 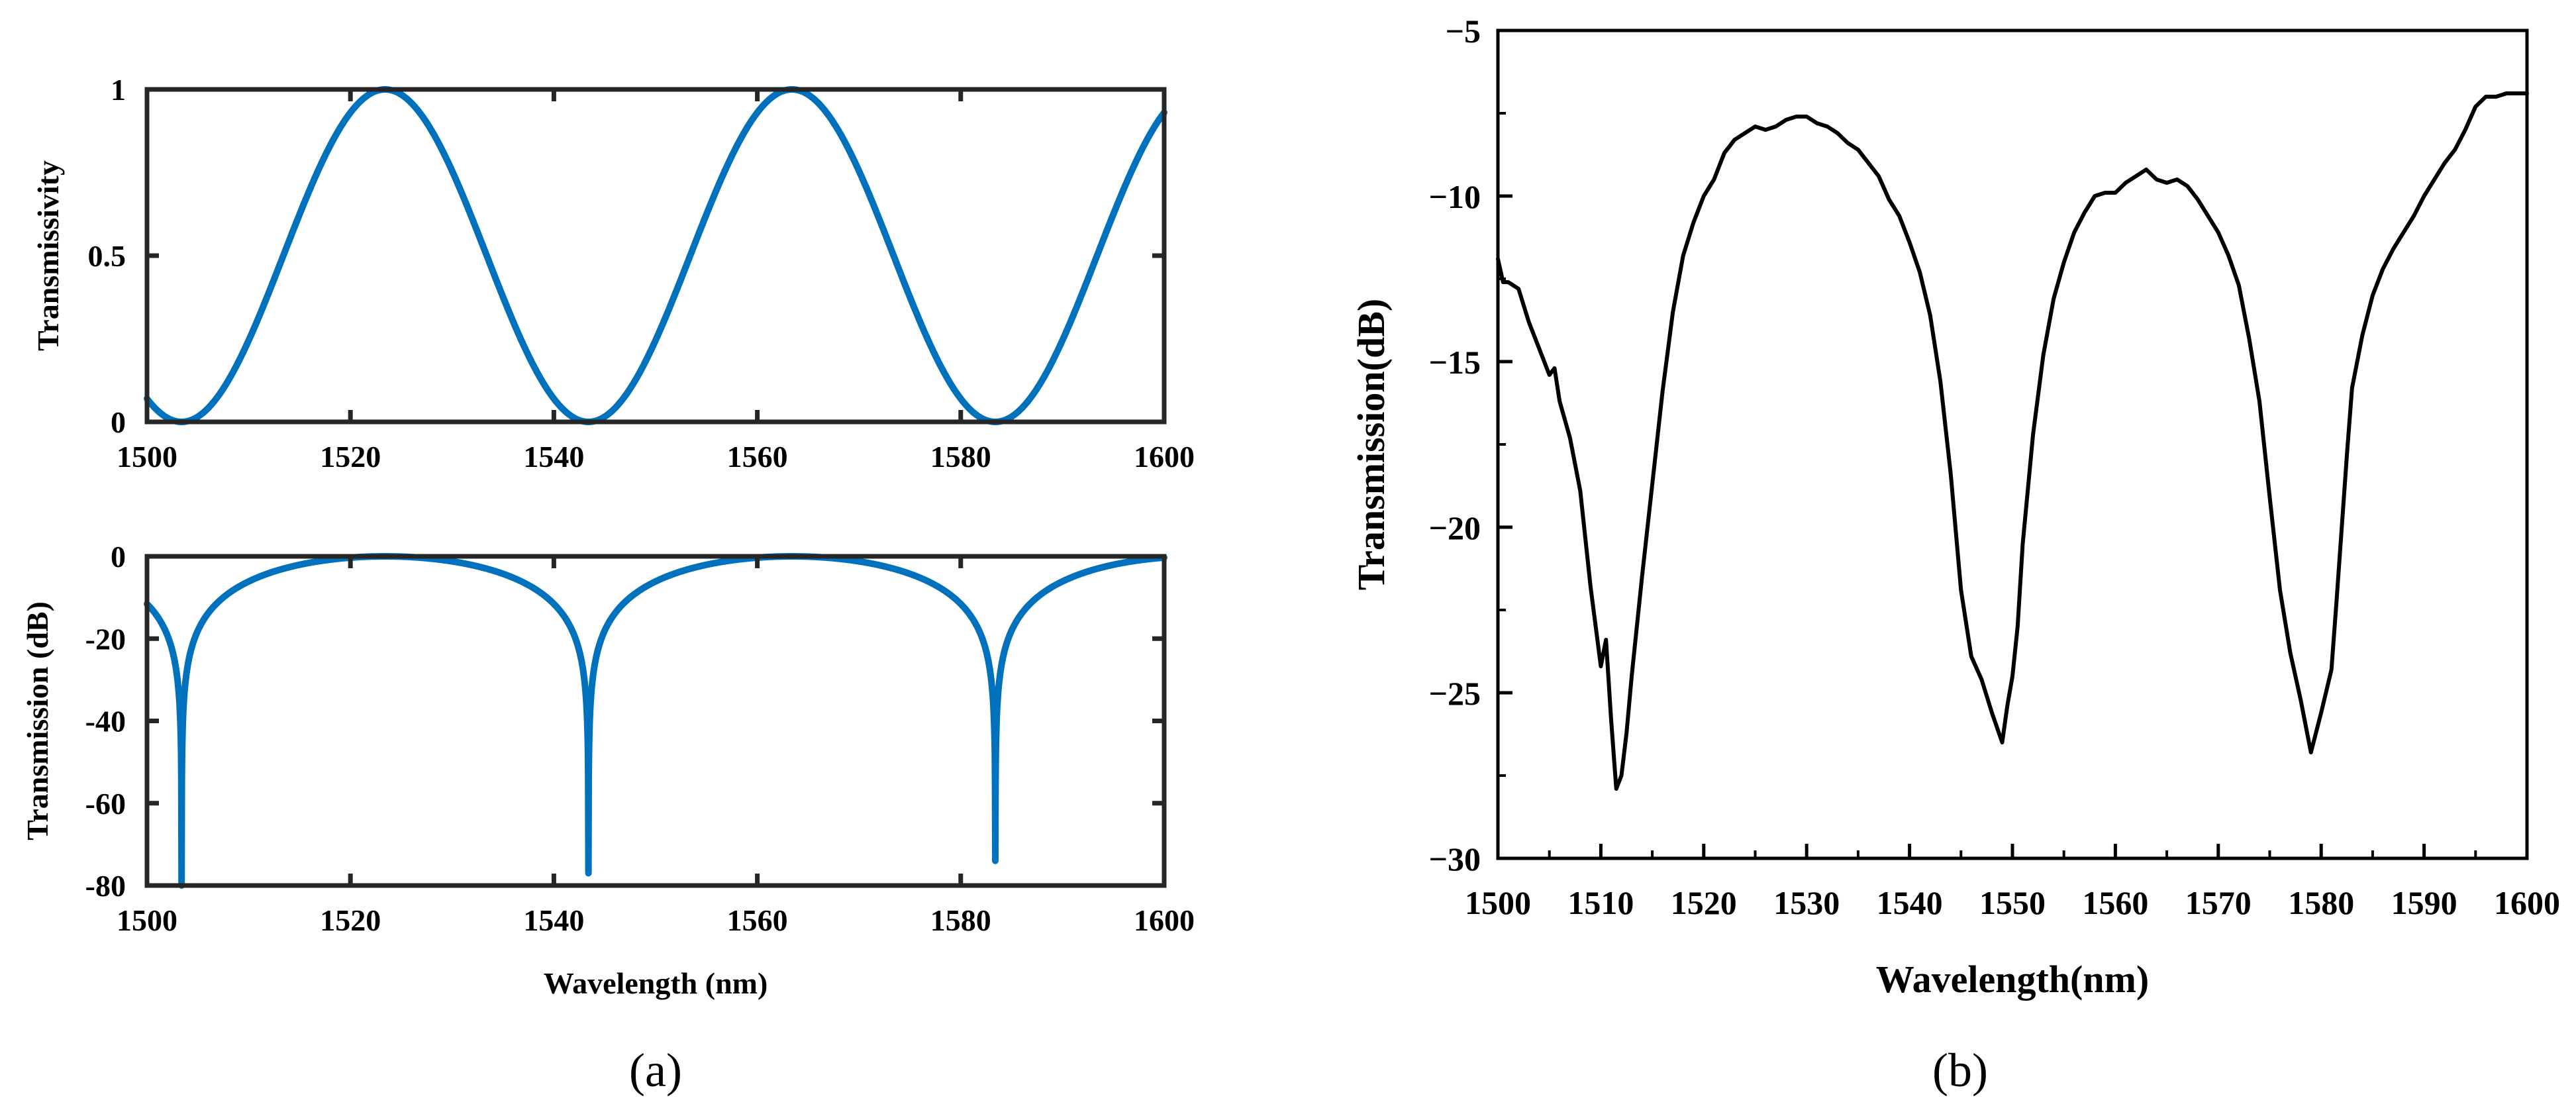 I want to click on y-axis-title: Transmission(dB), so click(x=1371, y=444).